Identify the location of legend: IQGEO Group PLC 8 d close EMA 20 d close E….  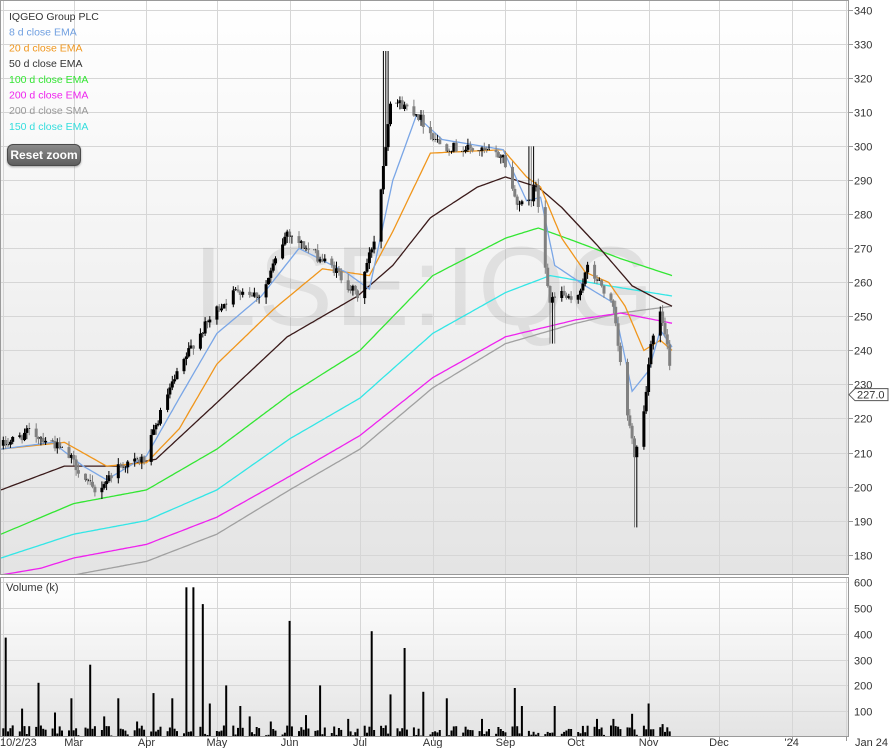
(54, 72).